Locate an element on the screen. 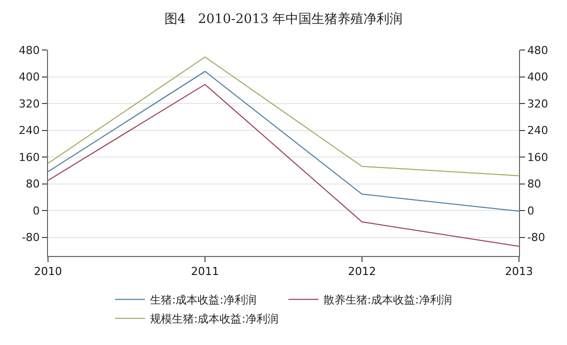 The height and width of the screenshot is (345, 567). y2-tick-label: 0 is located at coordinates (530, 211).